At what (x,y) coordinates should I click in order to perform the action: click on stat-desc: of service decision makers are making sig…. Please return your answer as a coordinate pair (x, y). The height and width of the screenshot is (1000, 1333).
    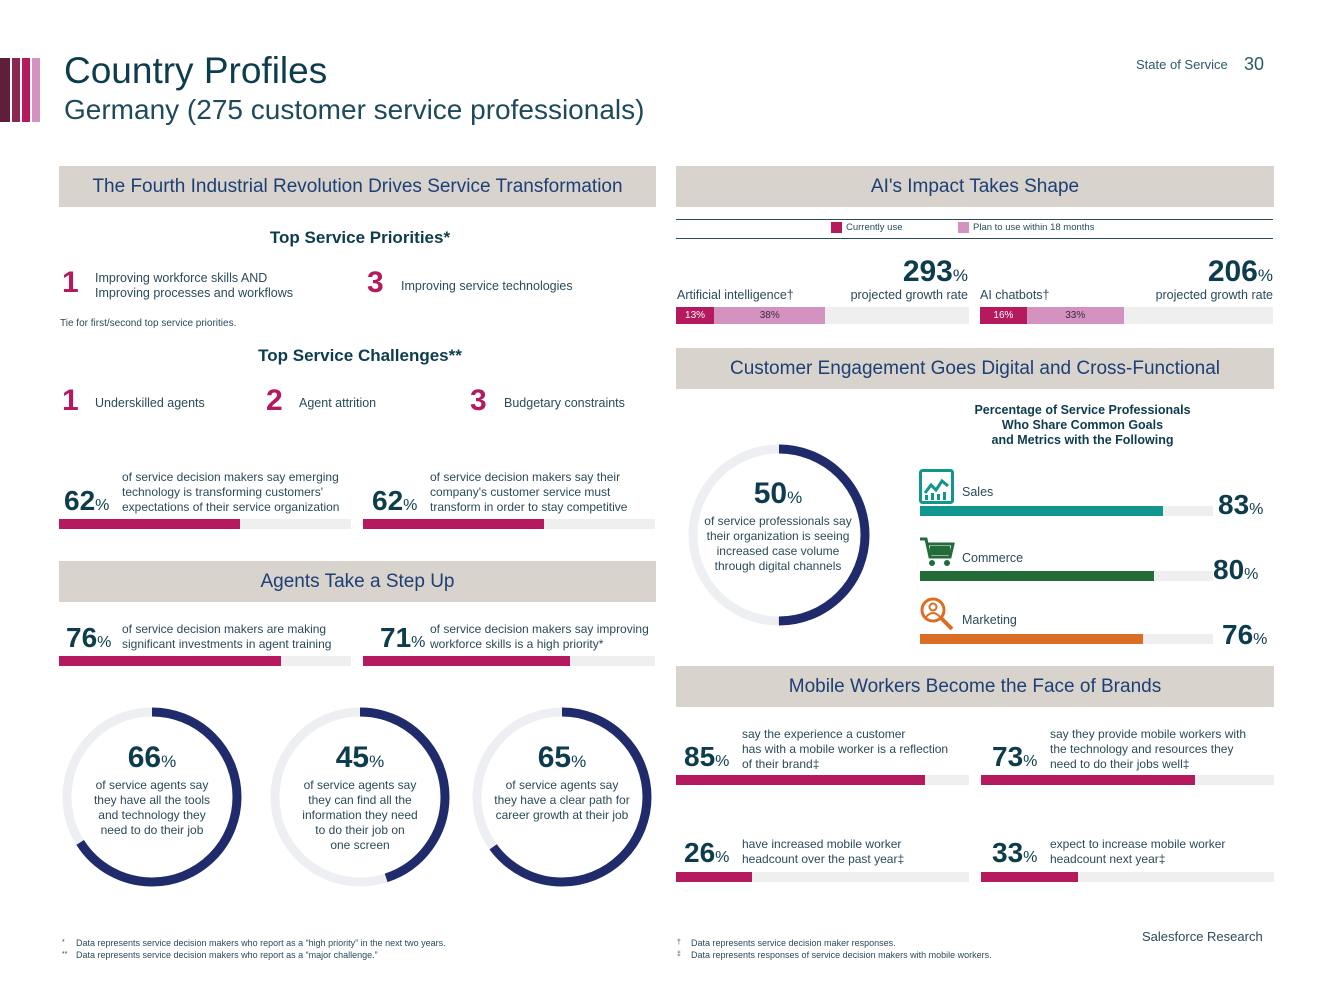
    Looking at the image, I should click on (227, 636).